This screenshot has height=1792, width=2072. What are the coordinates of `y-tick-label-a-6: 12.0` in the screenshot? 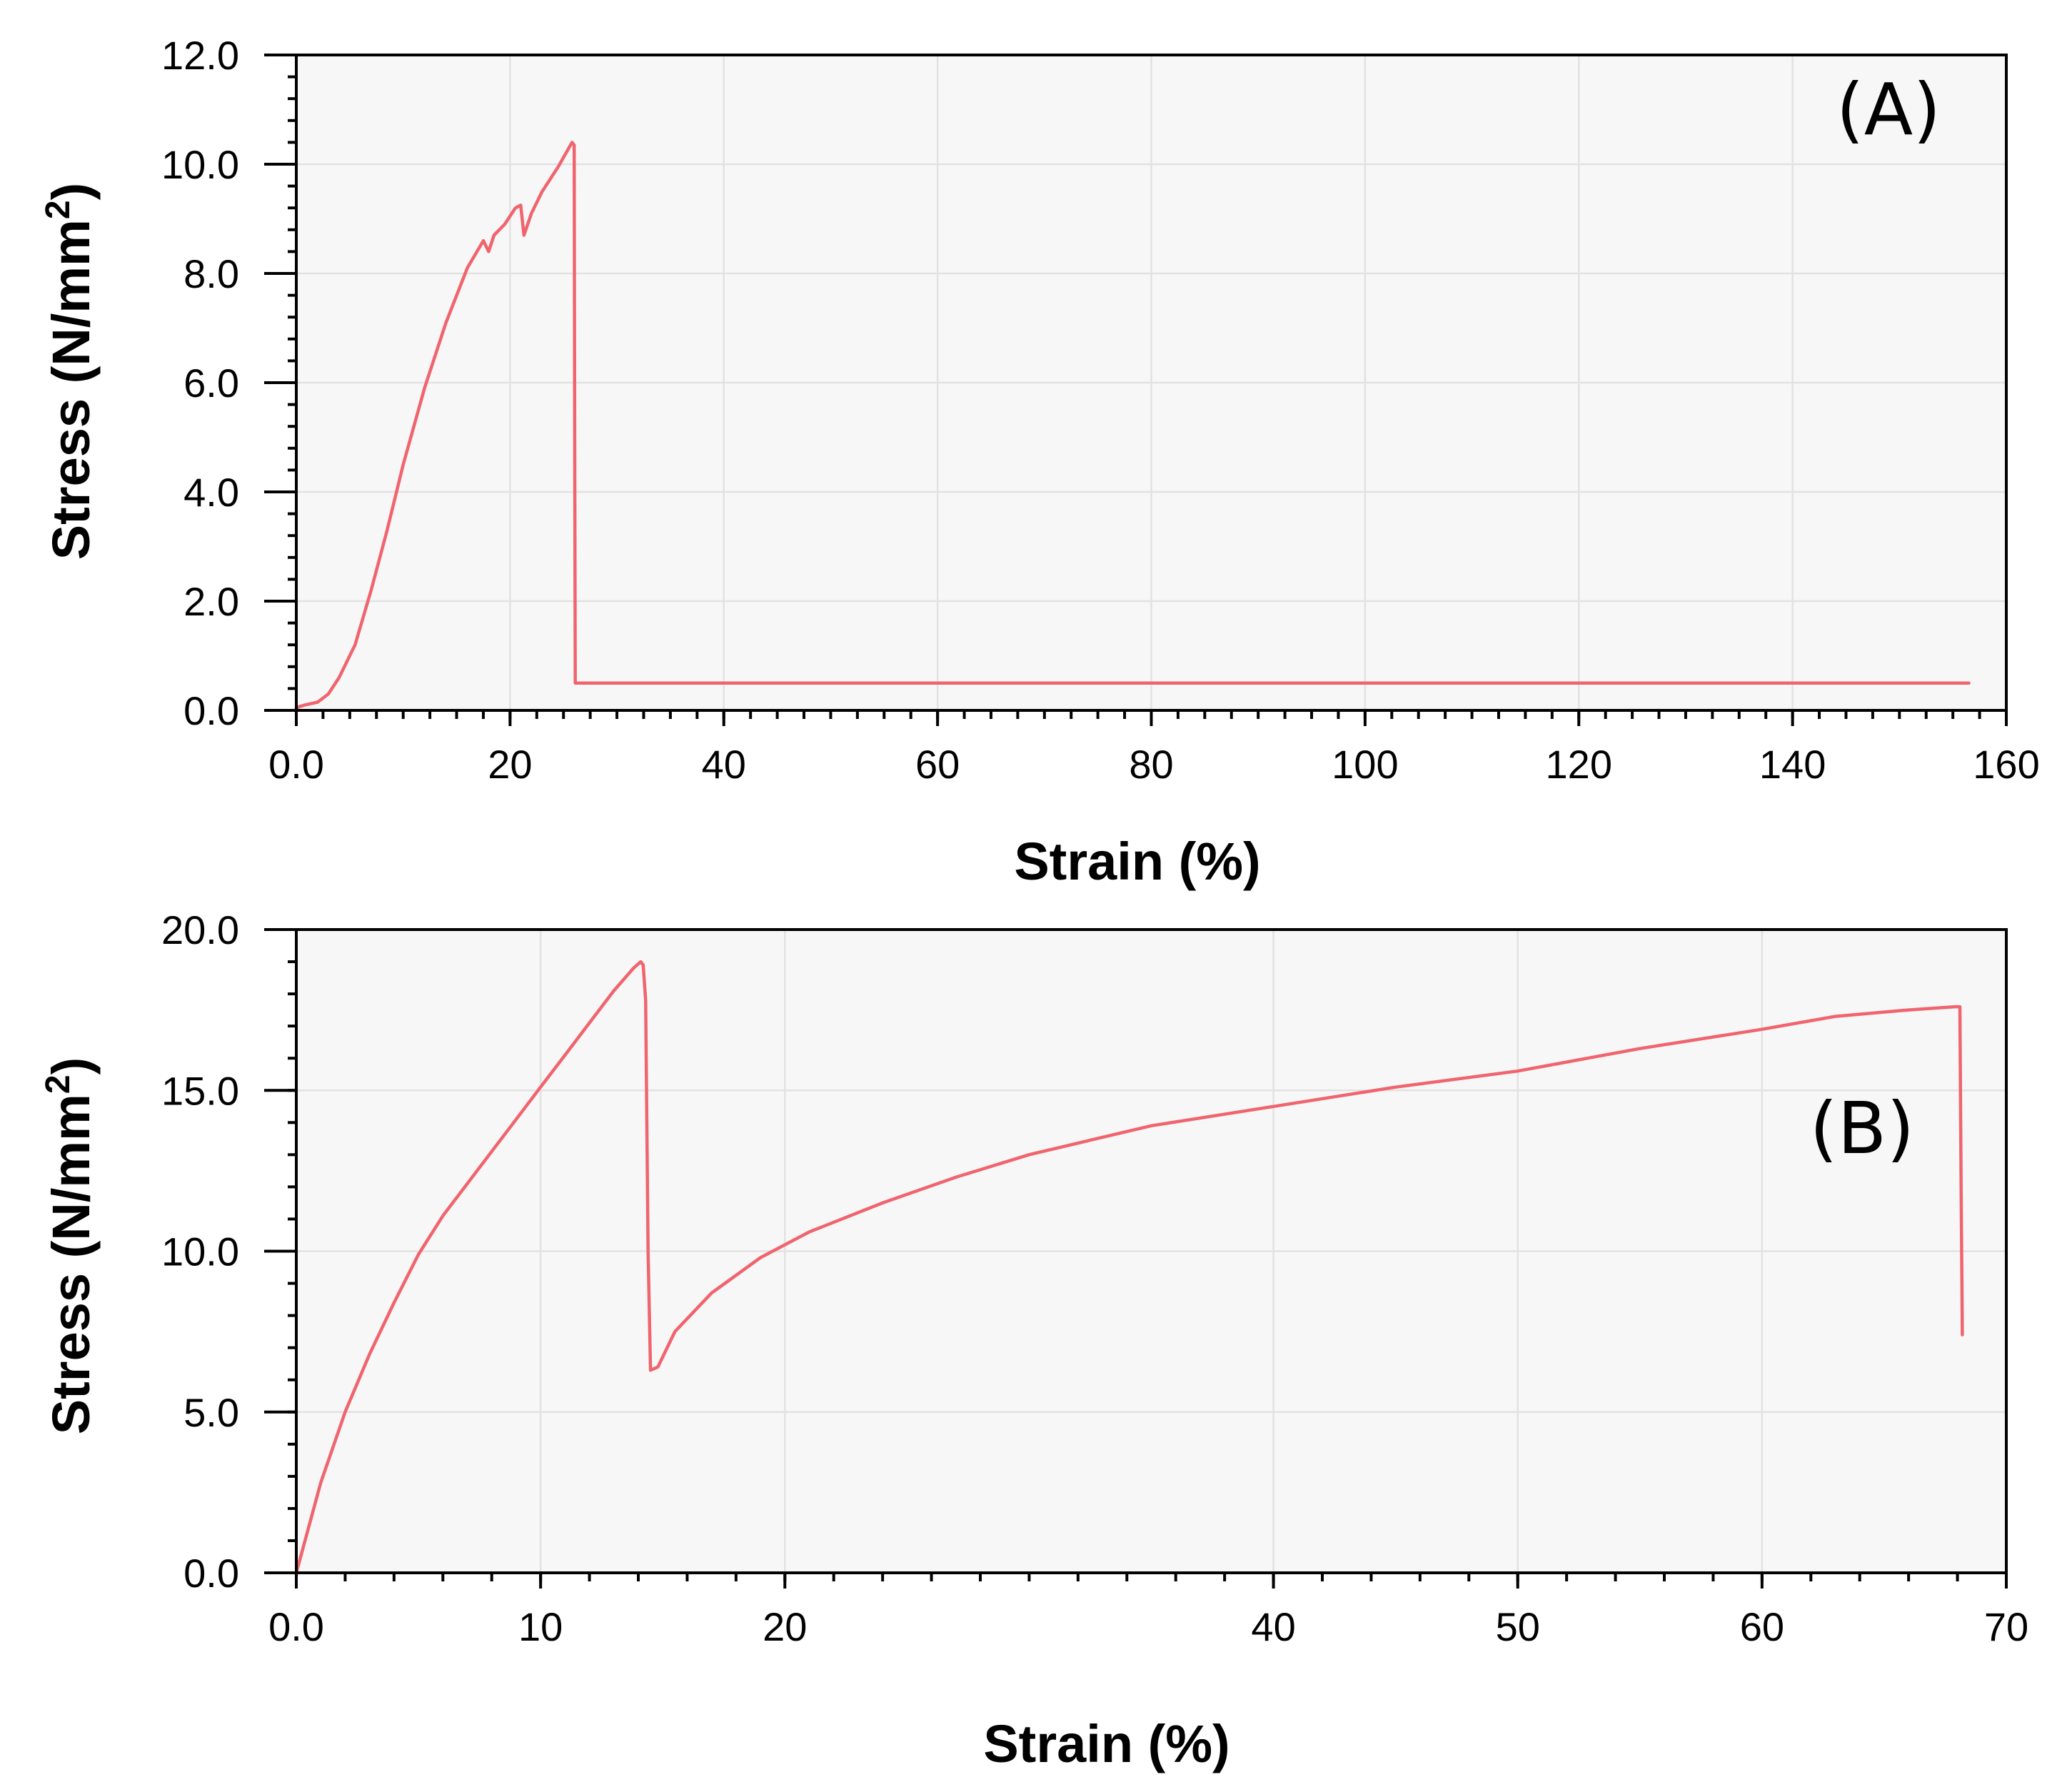 It's located at (200, 56).